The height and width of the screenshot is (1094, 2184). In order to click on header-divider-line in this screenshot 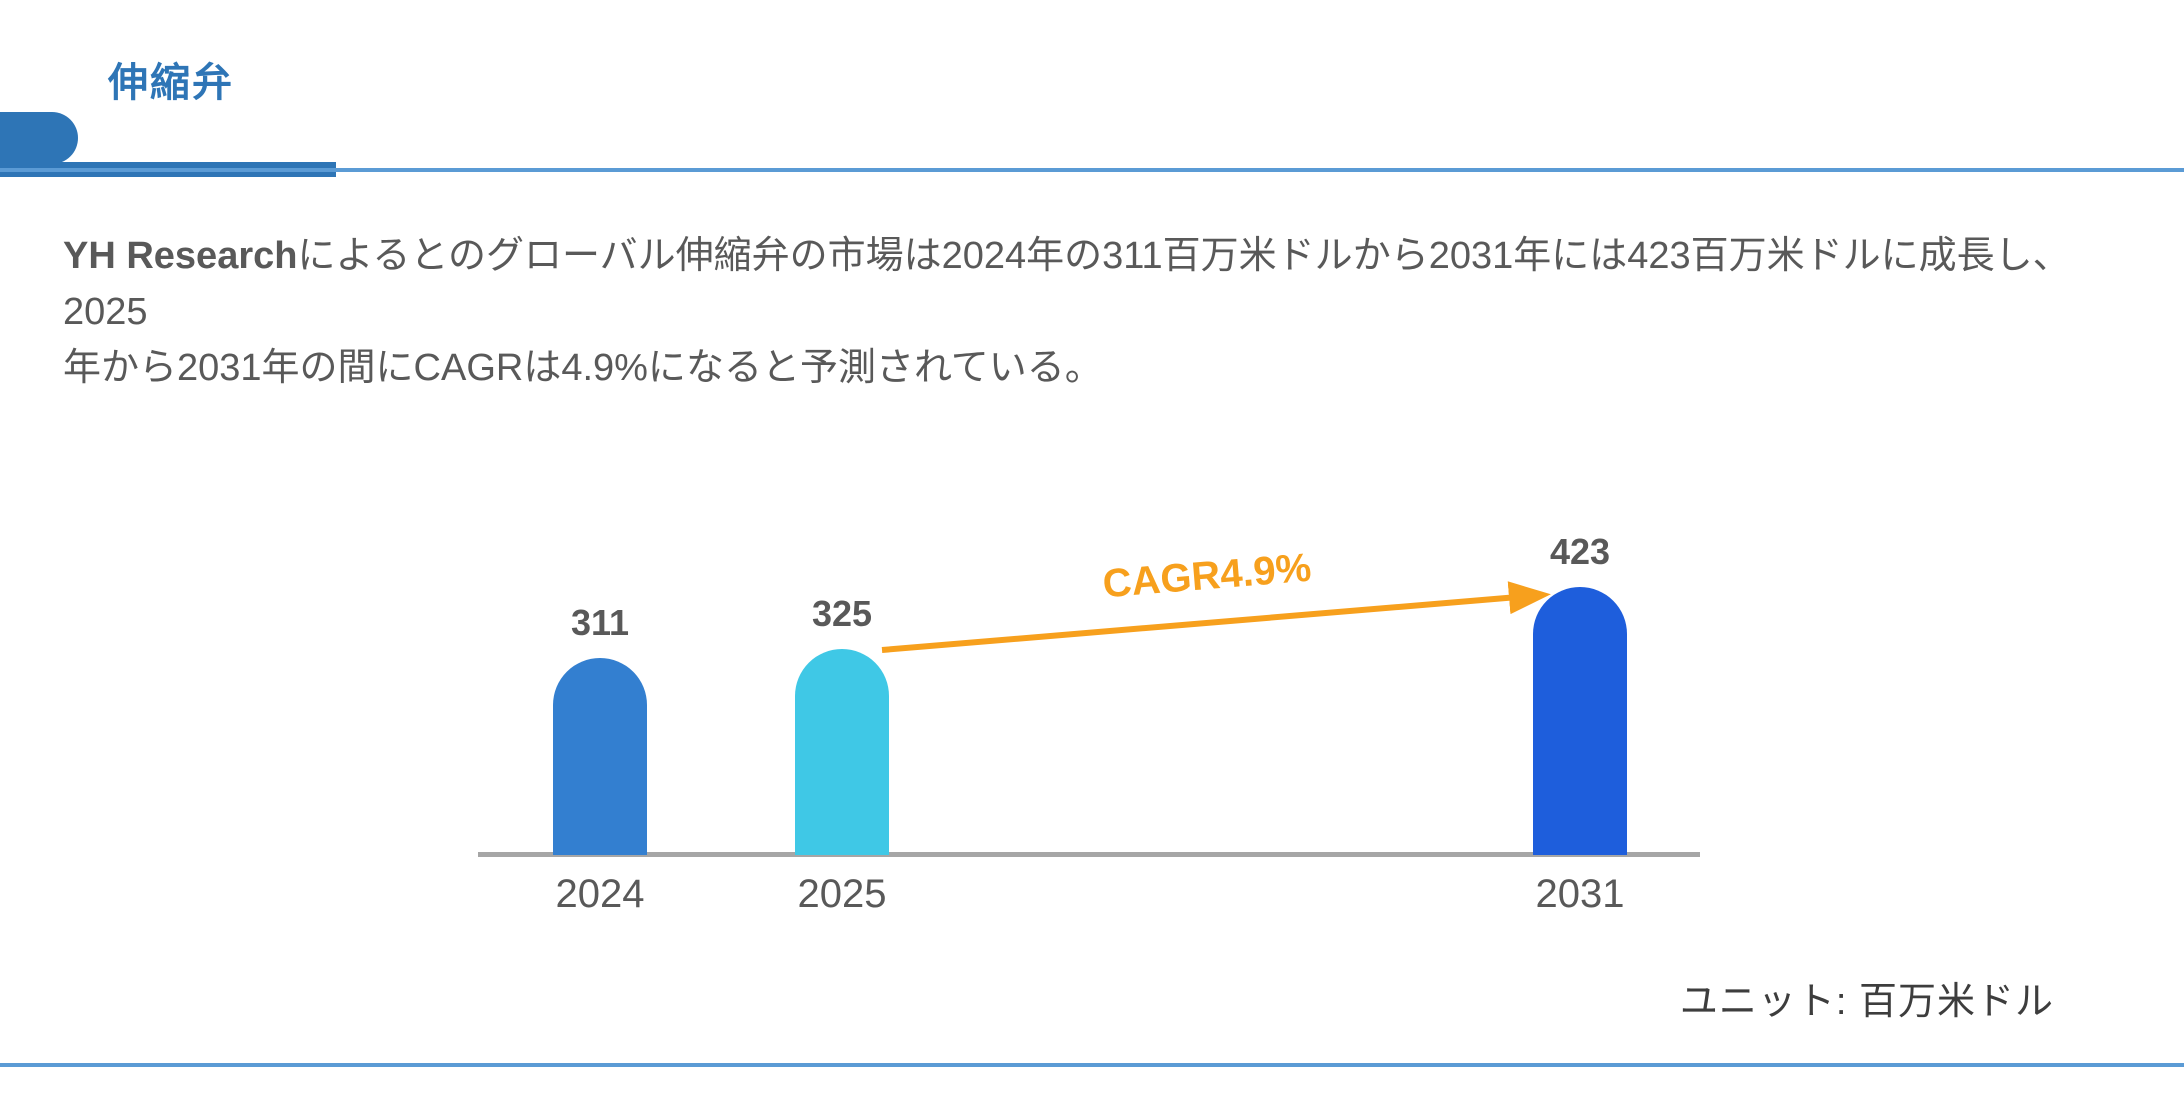, I will do `click(1092, 170)`.